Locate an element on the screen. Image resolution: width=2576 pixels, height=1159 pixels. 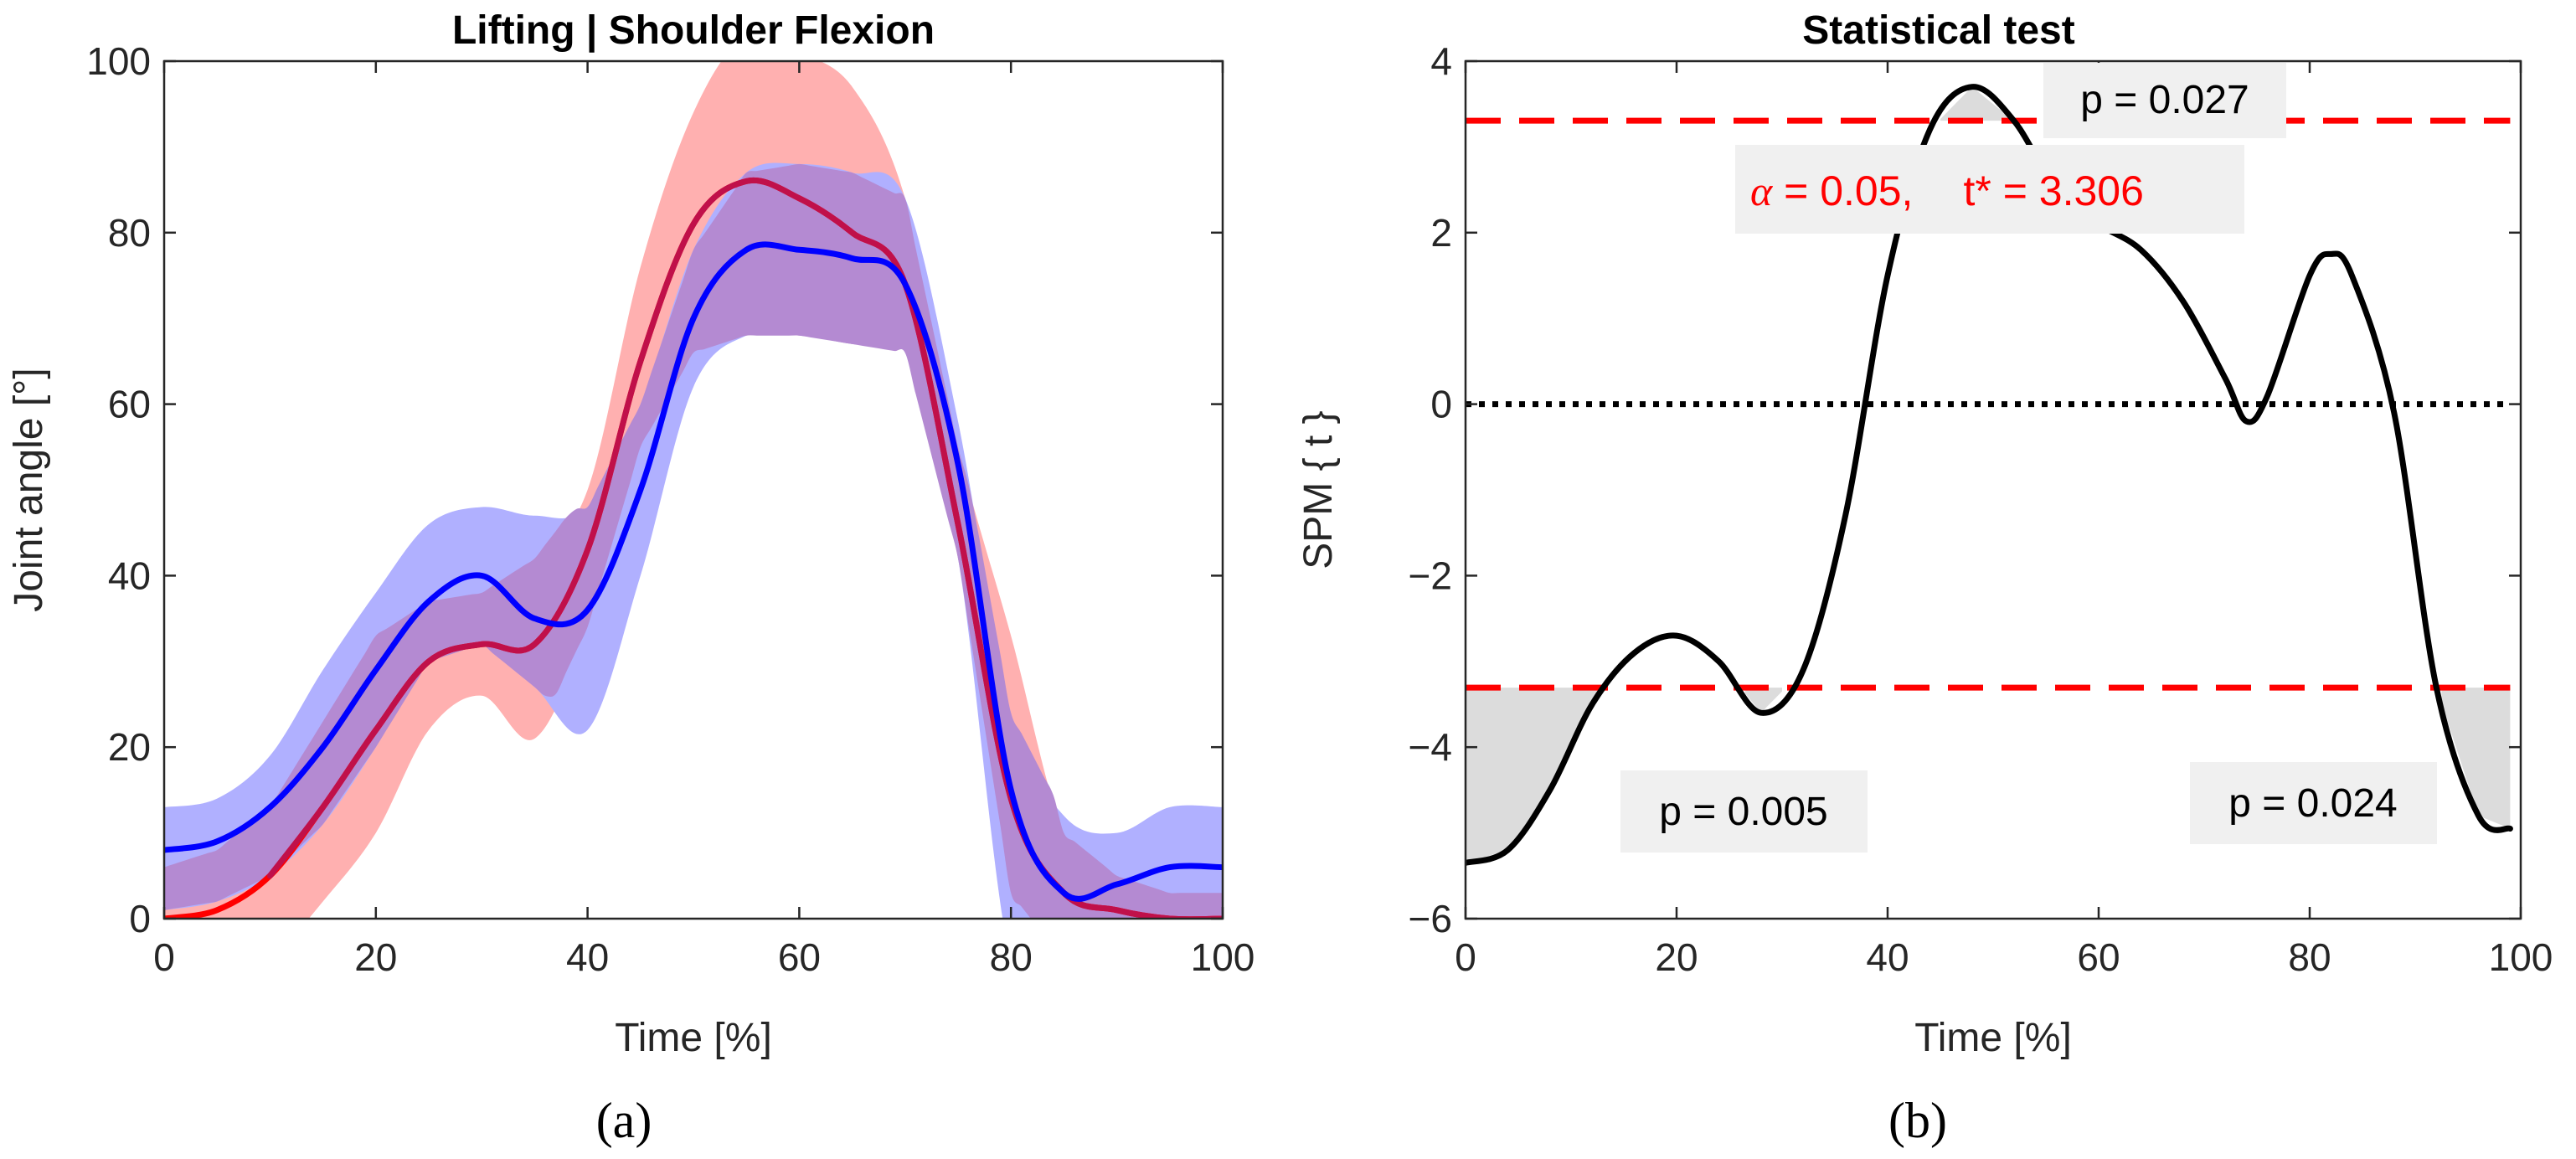
p-value-box-right is located at coordinates (2313, 803).